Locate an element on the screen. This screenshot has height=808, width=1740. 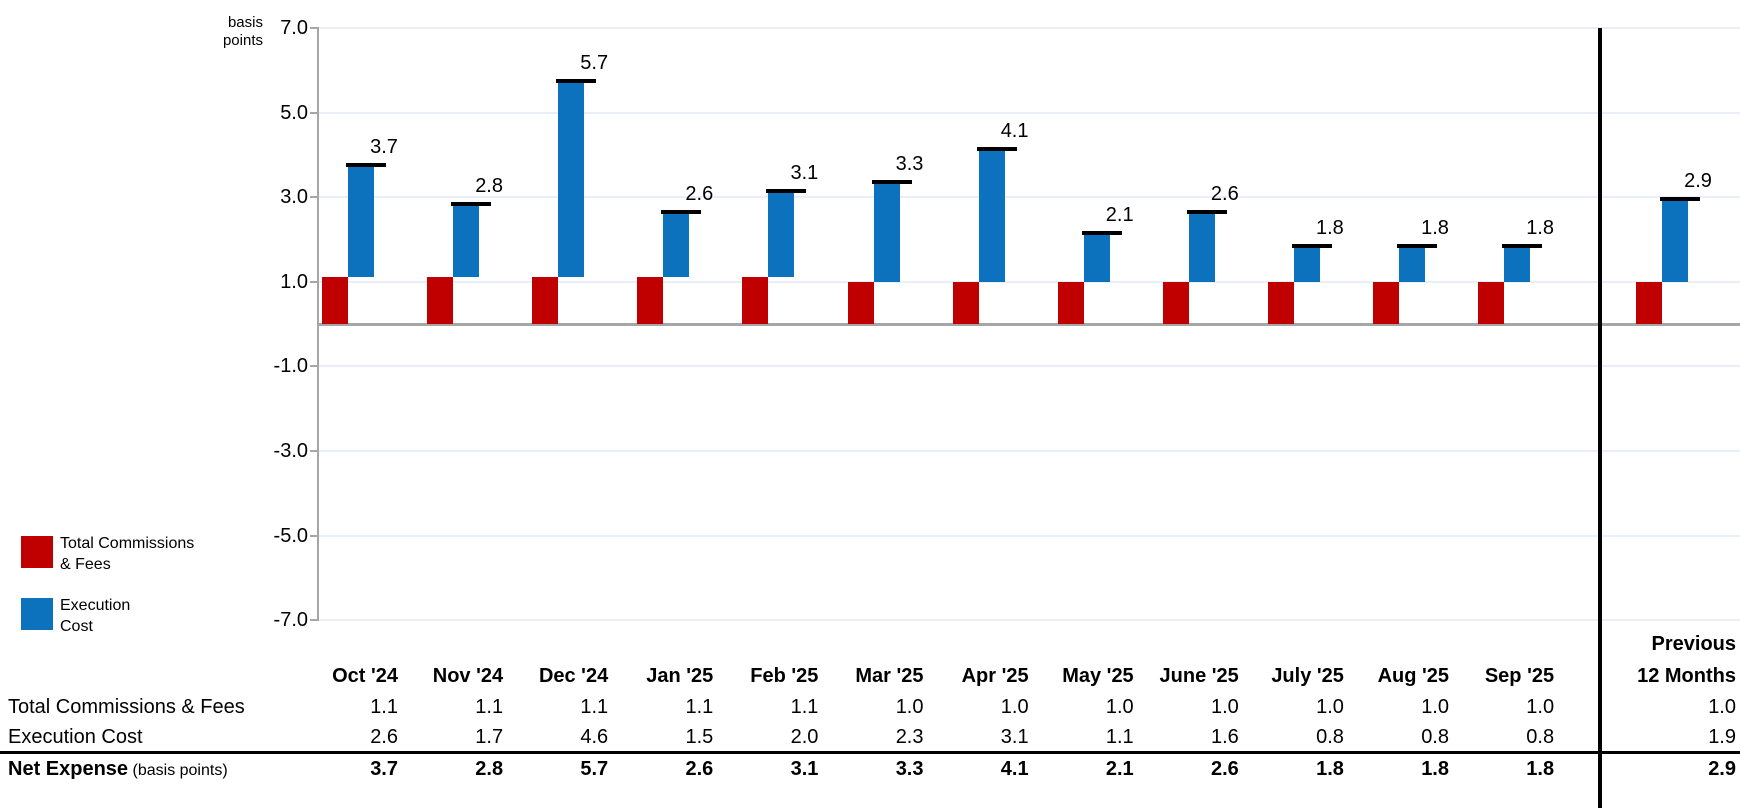
table-cell: 5.7 is located at coordinates (594, 769).